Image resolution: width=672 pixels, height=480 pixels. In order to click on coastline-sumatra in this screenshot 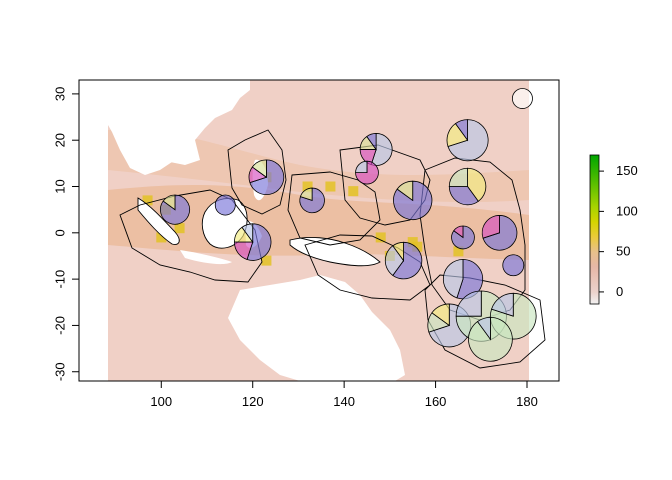, I will do `click(158, 221)`.